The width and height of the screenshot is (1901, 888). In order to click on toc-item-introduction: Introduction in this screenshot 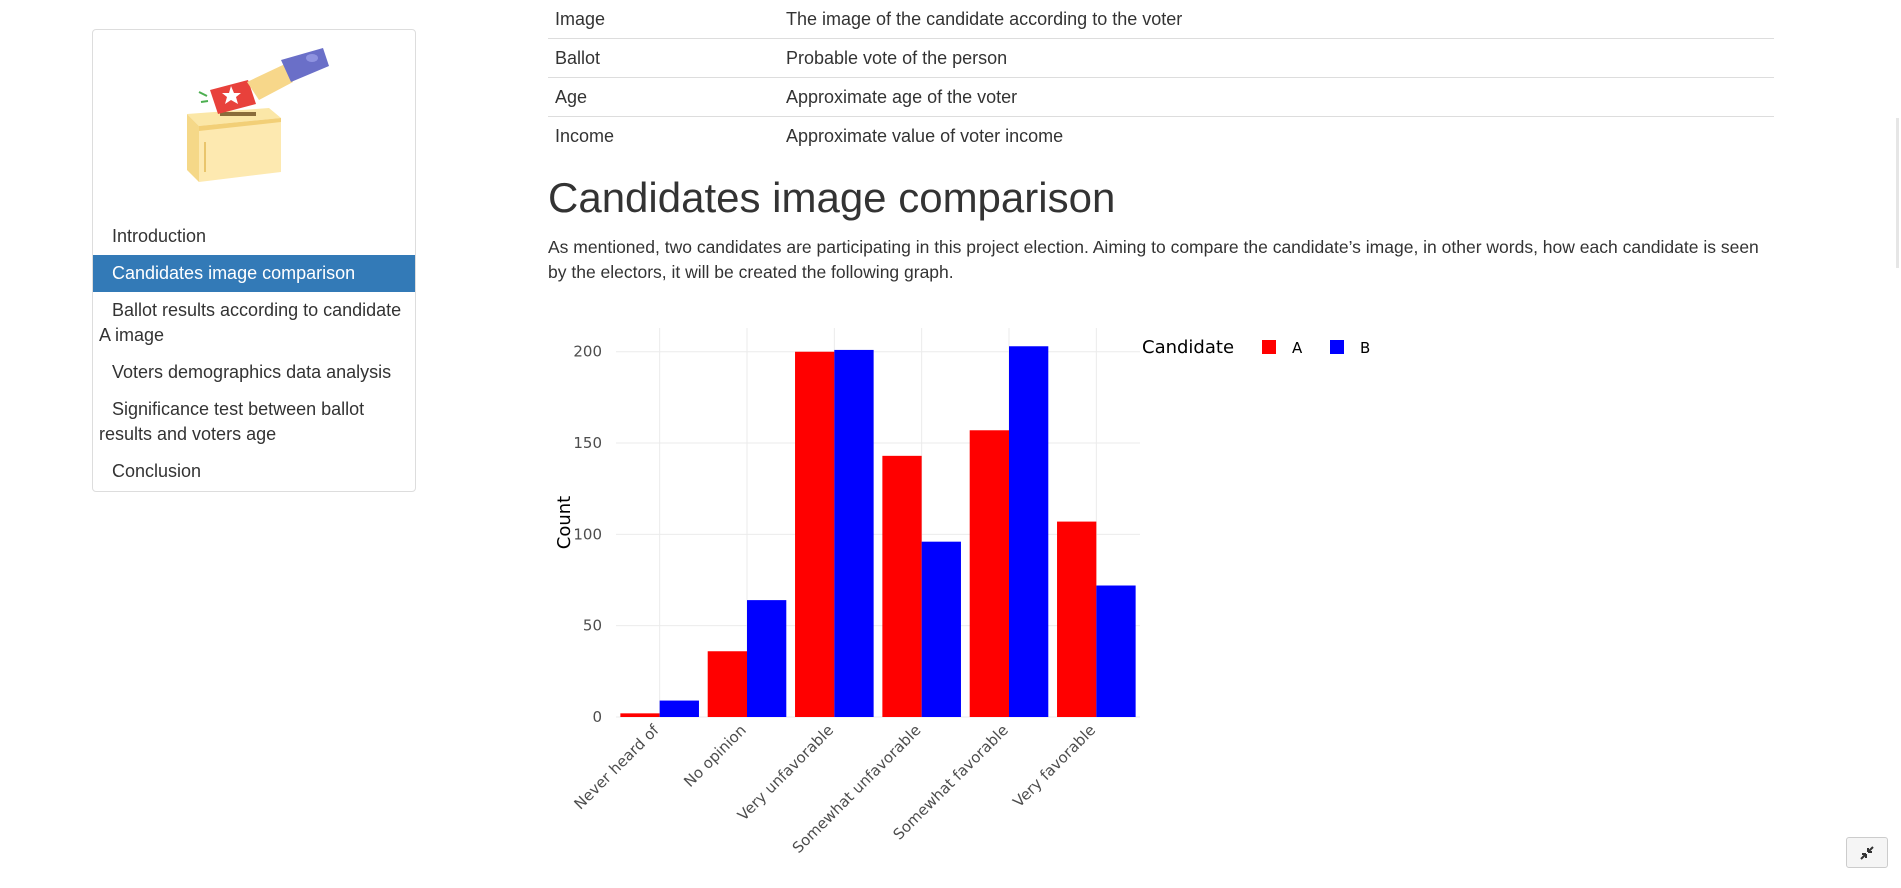, I will do `click(254, 236)`.